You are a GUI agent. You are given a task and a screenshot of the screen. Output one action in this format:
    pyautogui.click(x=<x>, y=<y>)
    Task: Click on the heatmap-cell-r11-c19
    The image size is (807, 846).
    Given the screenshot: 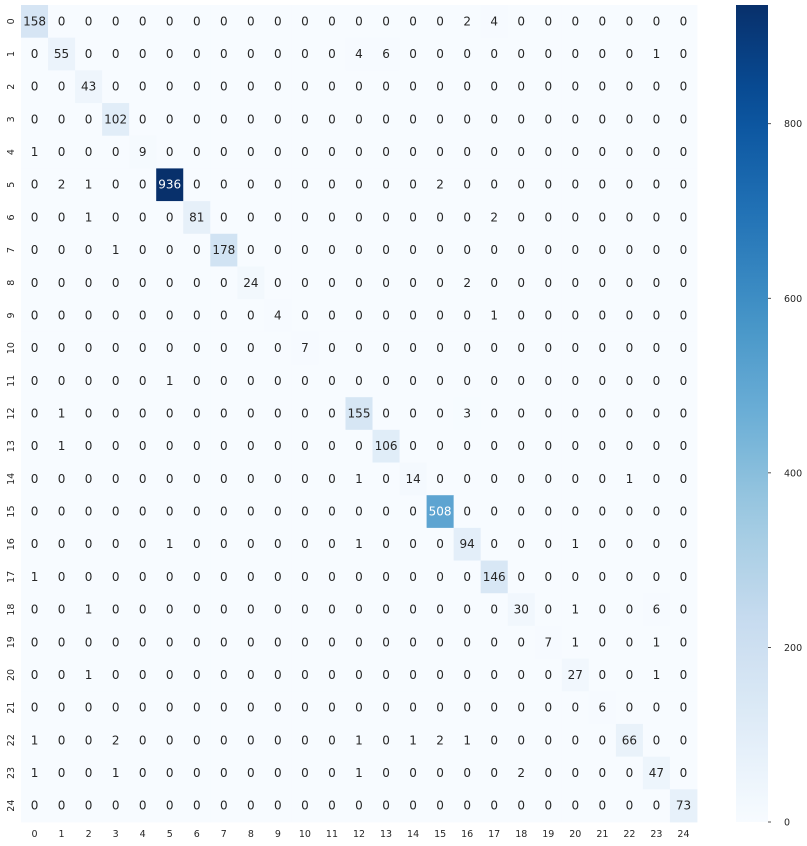 What is the action you would take?
    pyautogui.click(x=548, y=381)
    